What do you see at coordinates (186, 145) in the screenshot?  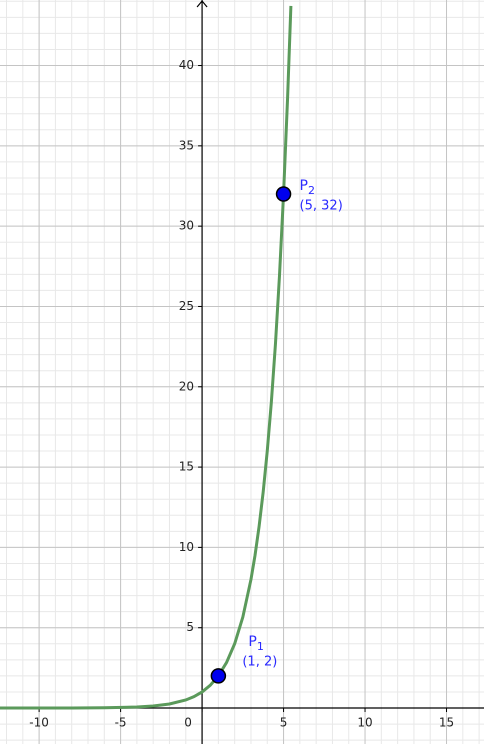 I see `y-tick-label: 35` at bounding box center [186, 145].